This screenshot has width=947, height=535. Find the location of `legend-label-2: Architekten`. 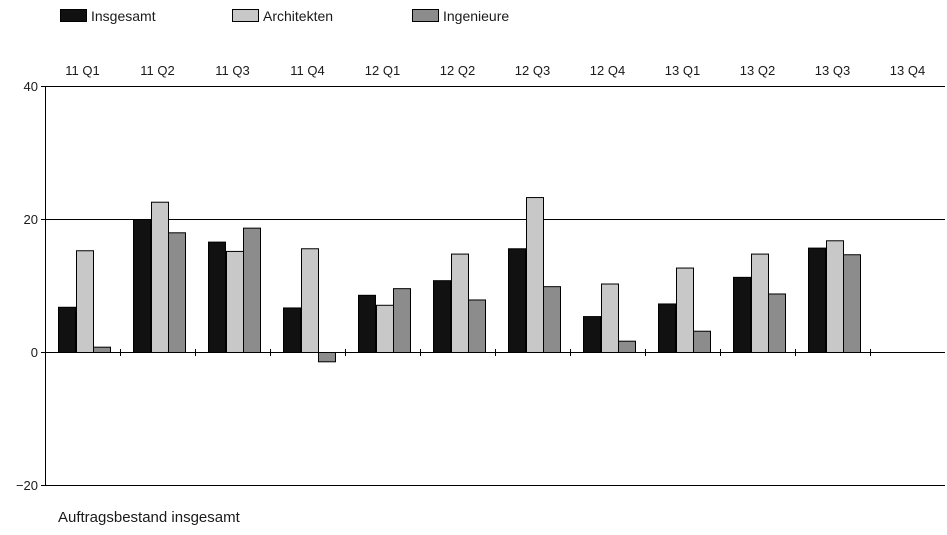

legend-label-2: Architekten is located at coordinates (298, 16).